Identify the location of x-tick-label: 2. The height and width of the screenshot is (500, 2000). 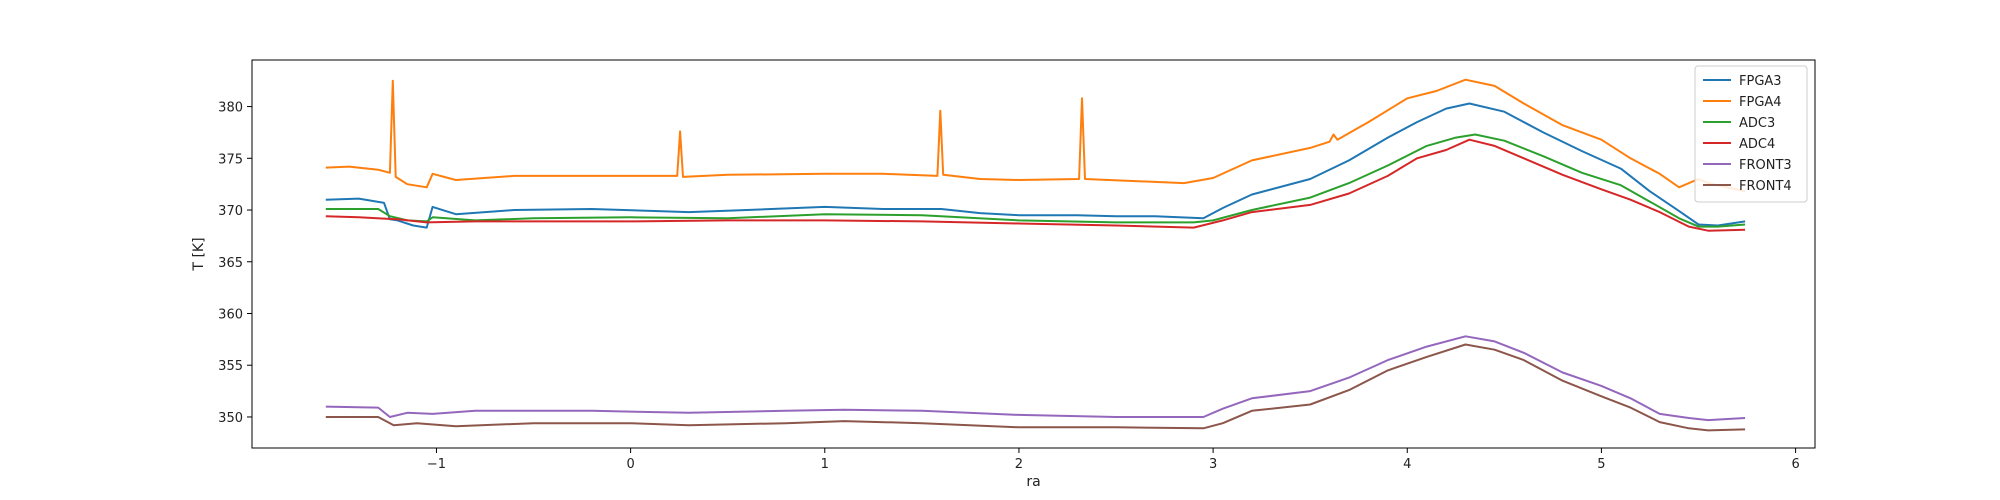
(1019, 464).